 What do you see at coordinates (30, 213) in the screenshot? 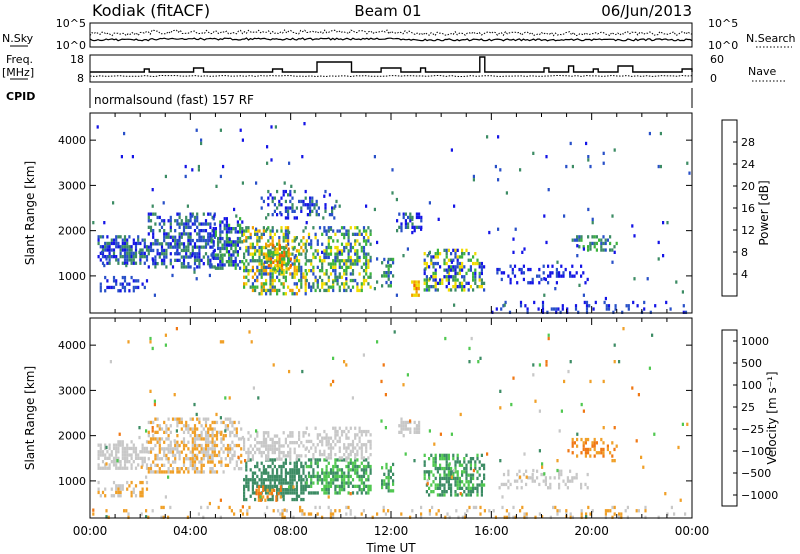
I see `power-ylabel: Slant Range [km]` at bounding box center [30, 213].